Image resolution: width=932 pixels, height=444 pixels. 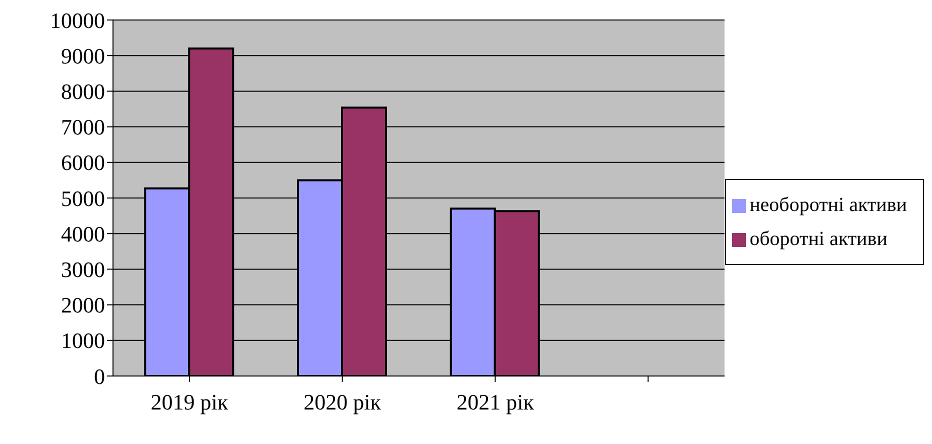 What do you see at coordinates (83, 91) in the screenshot?
I see `y-tick-label: 8000` at bounding box center [83, 91].